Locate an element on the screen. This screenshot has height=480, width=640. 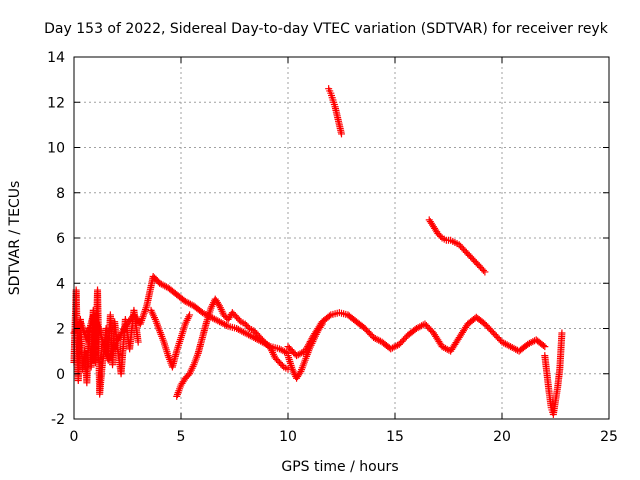
x-tick-label: 10 is located at coordinates (288, 437).